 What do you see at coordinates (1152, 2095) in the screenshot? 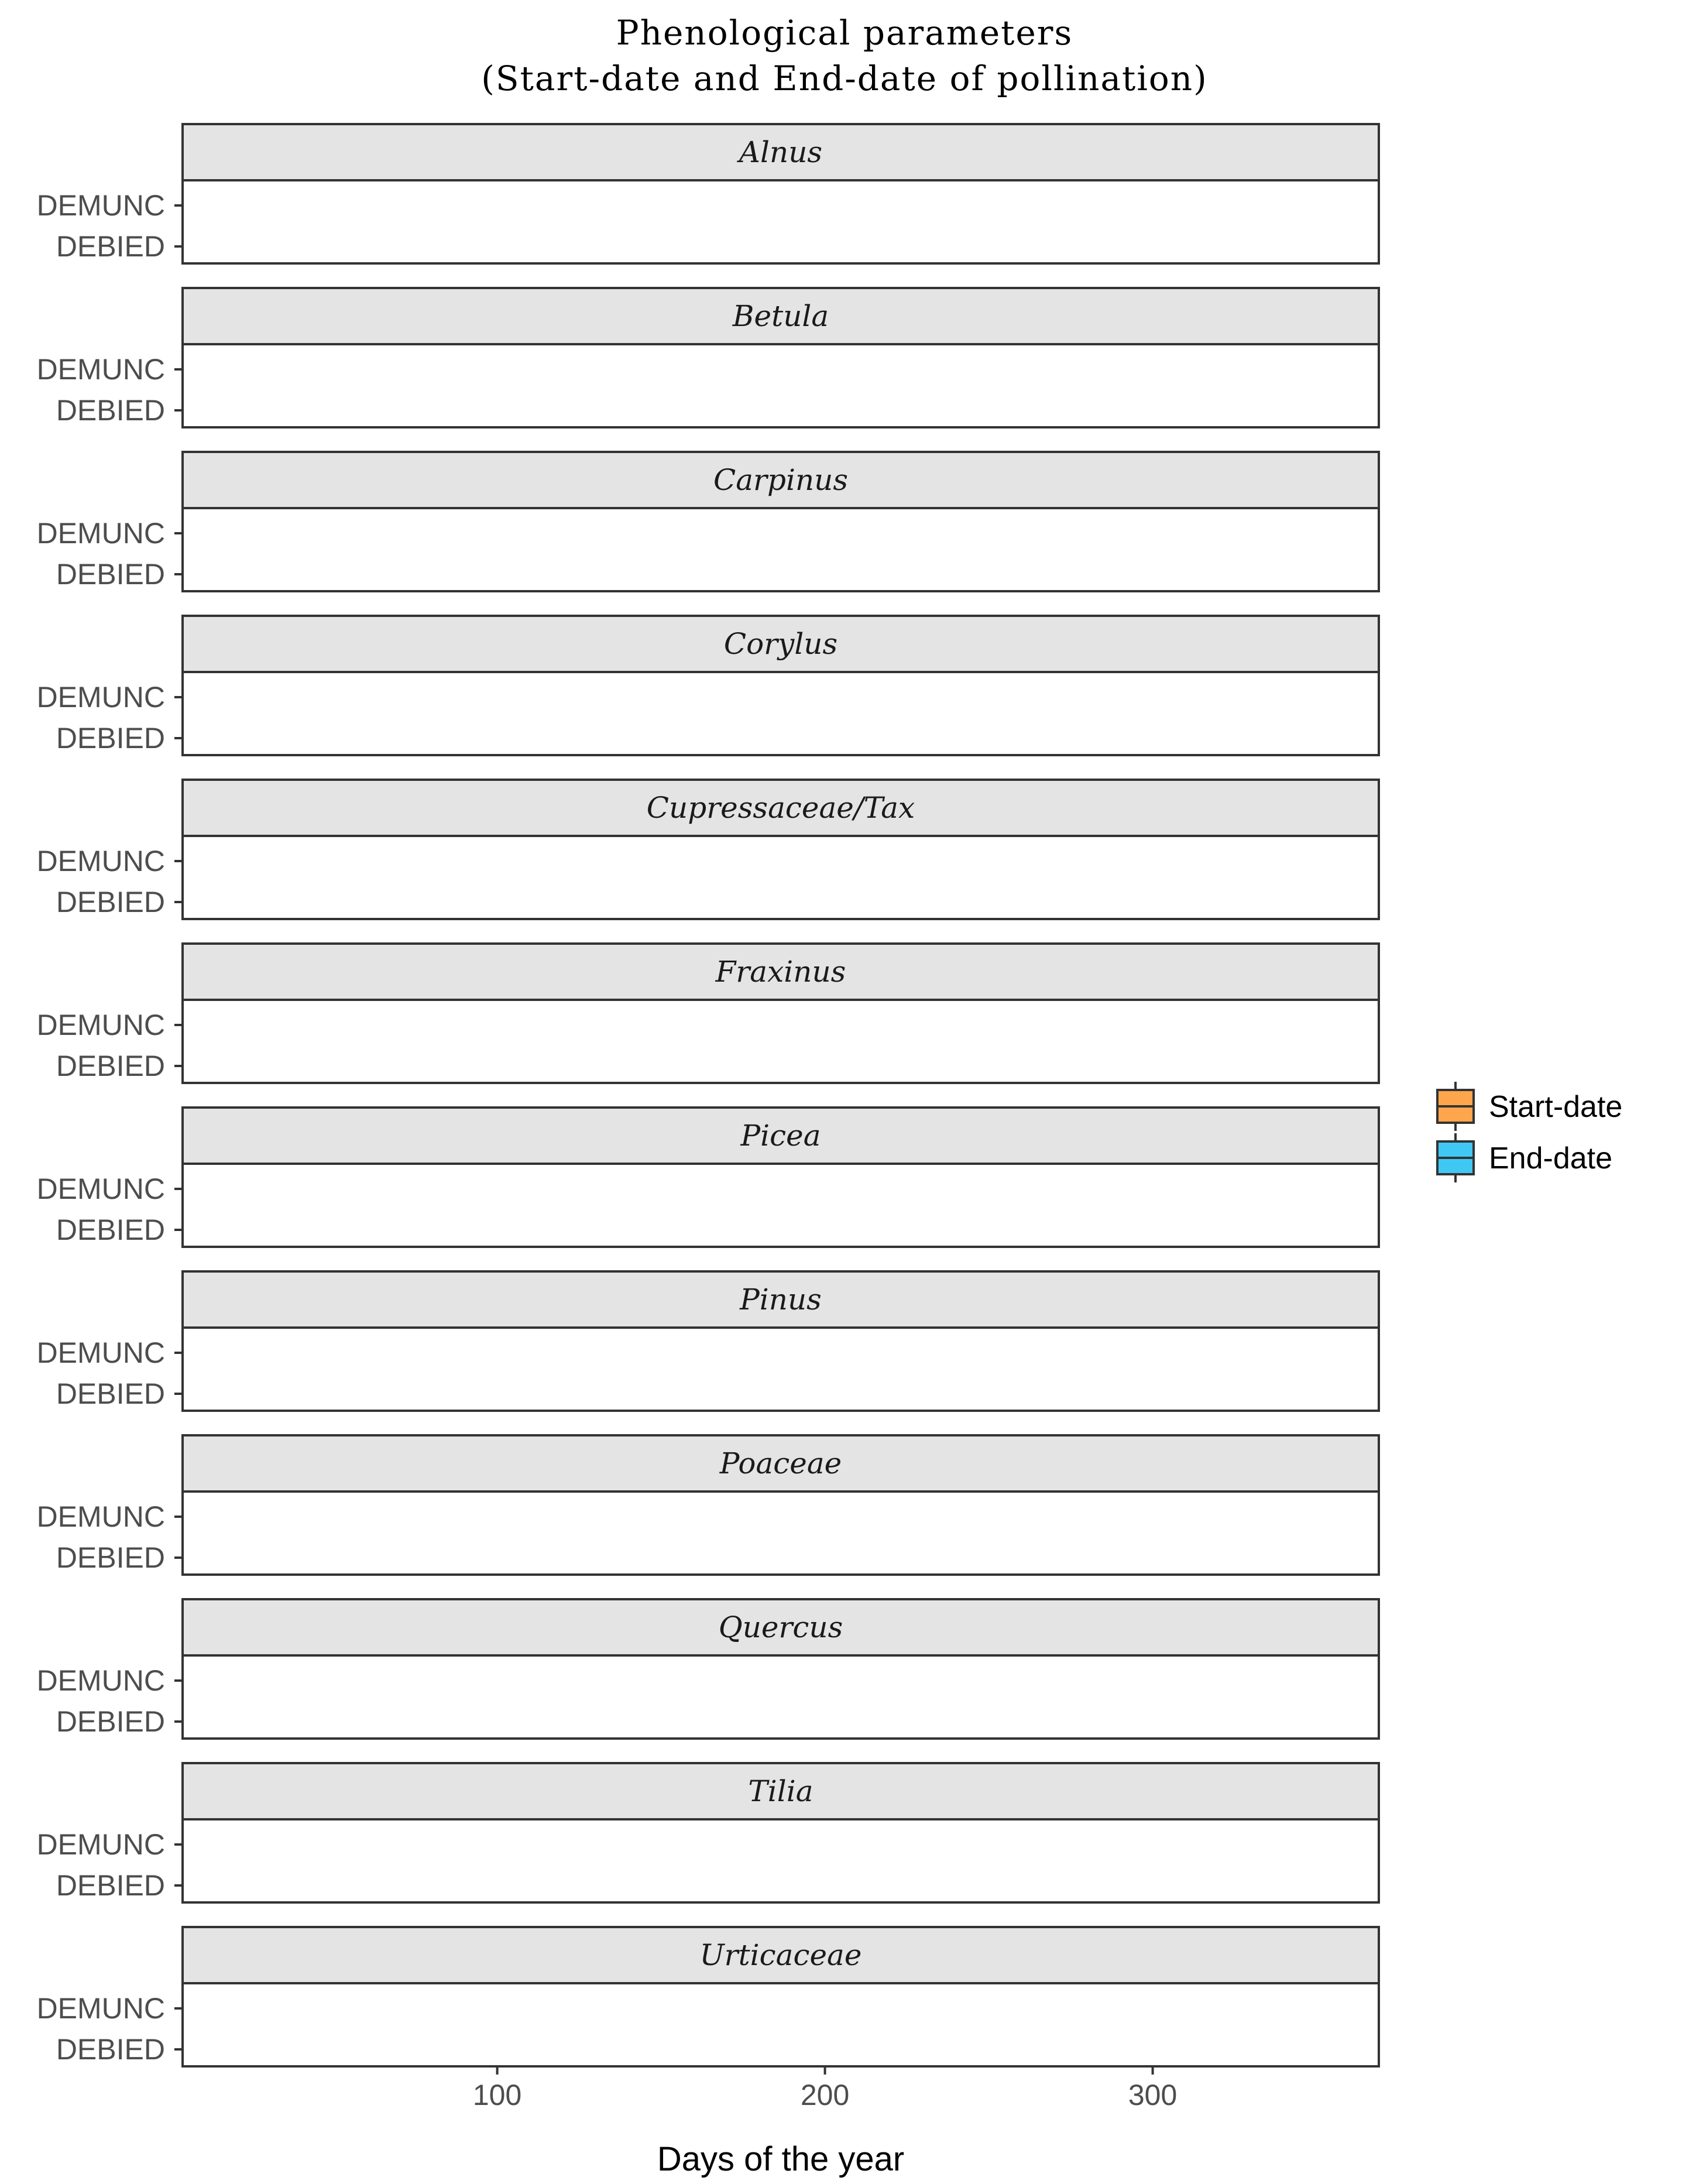
I see `x-tick-label: 300` at bounding box center [1152, 2095].